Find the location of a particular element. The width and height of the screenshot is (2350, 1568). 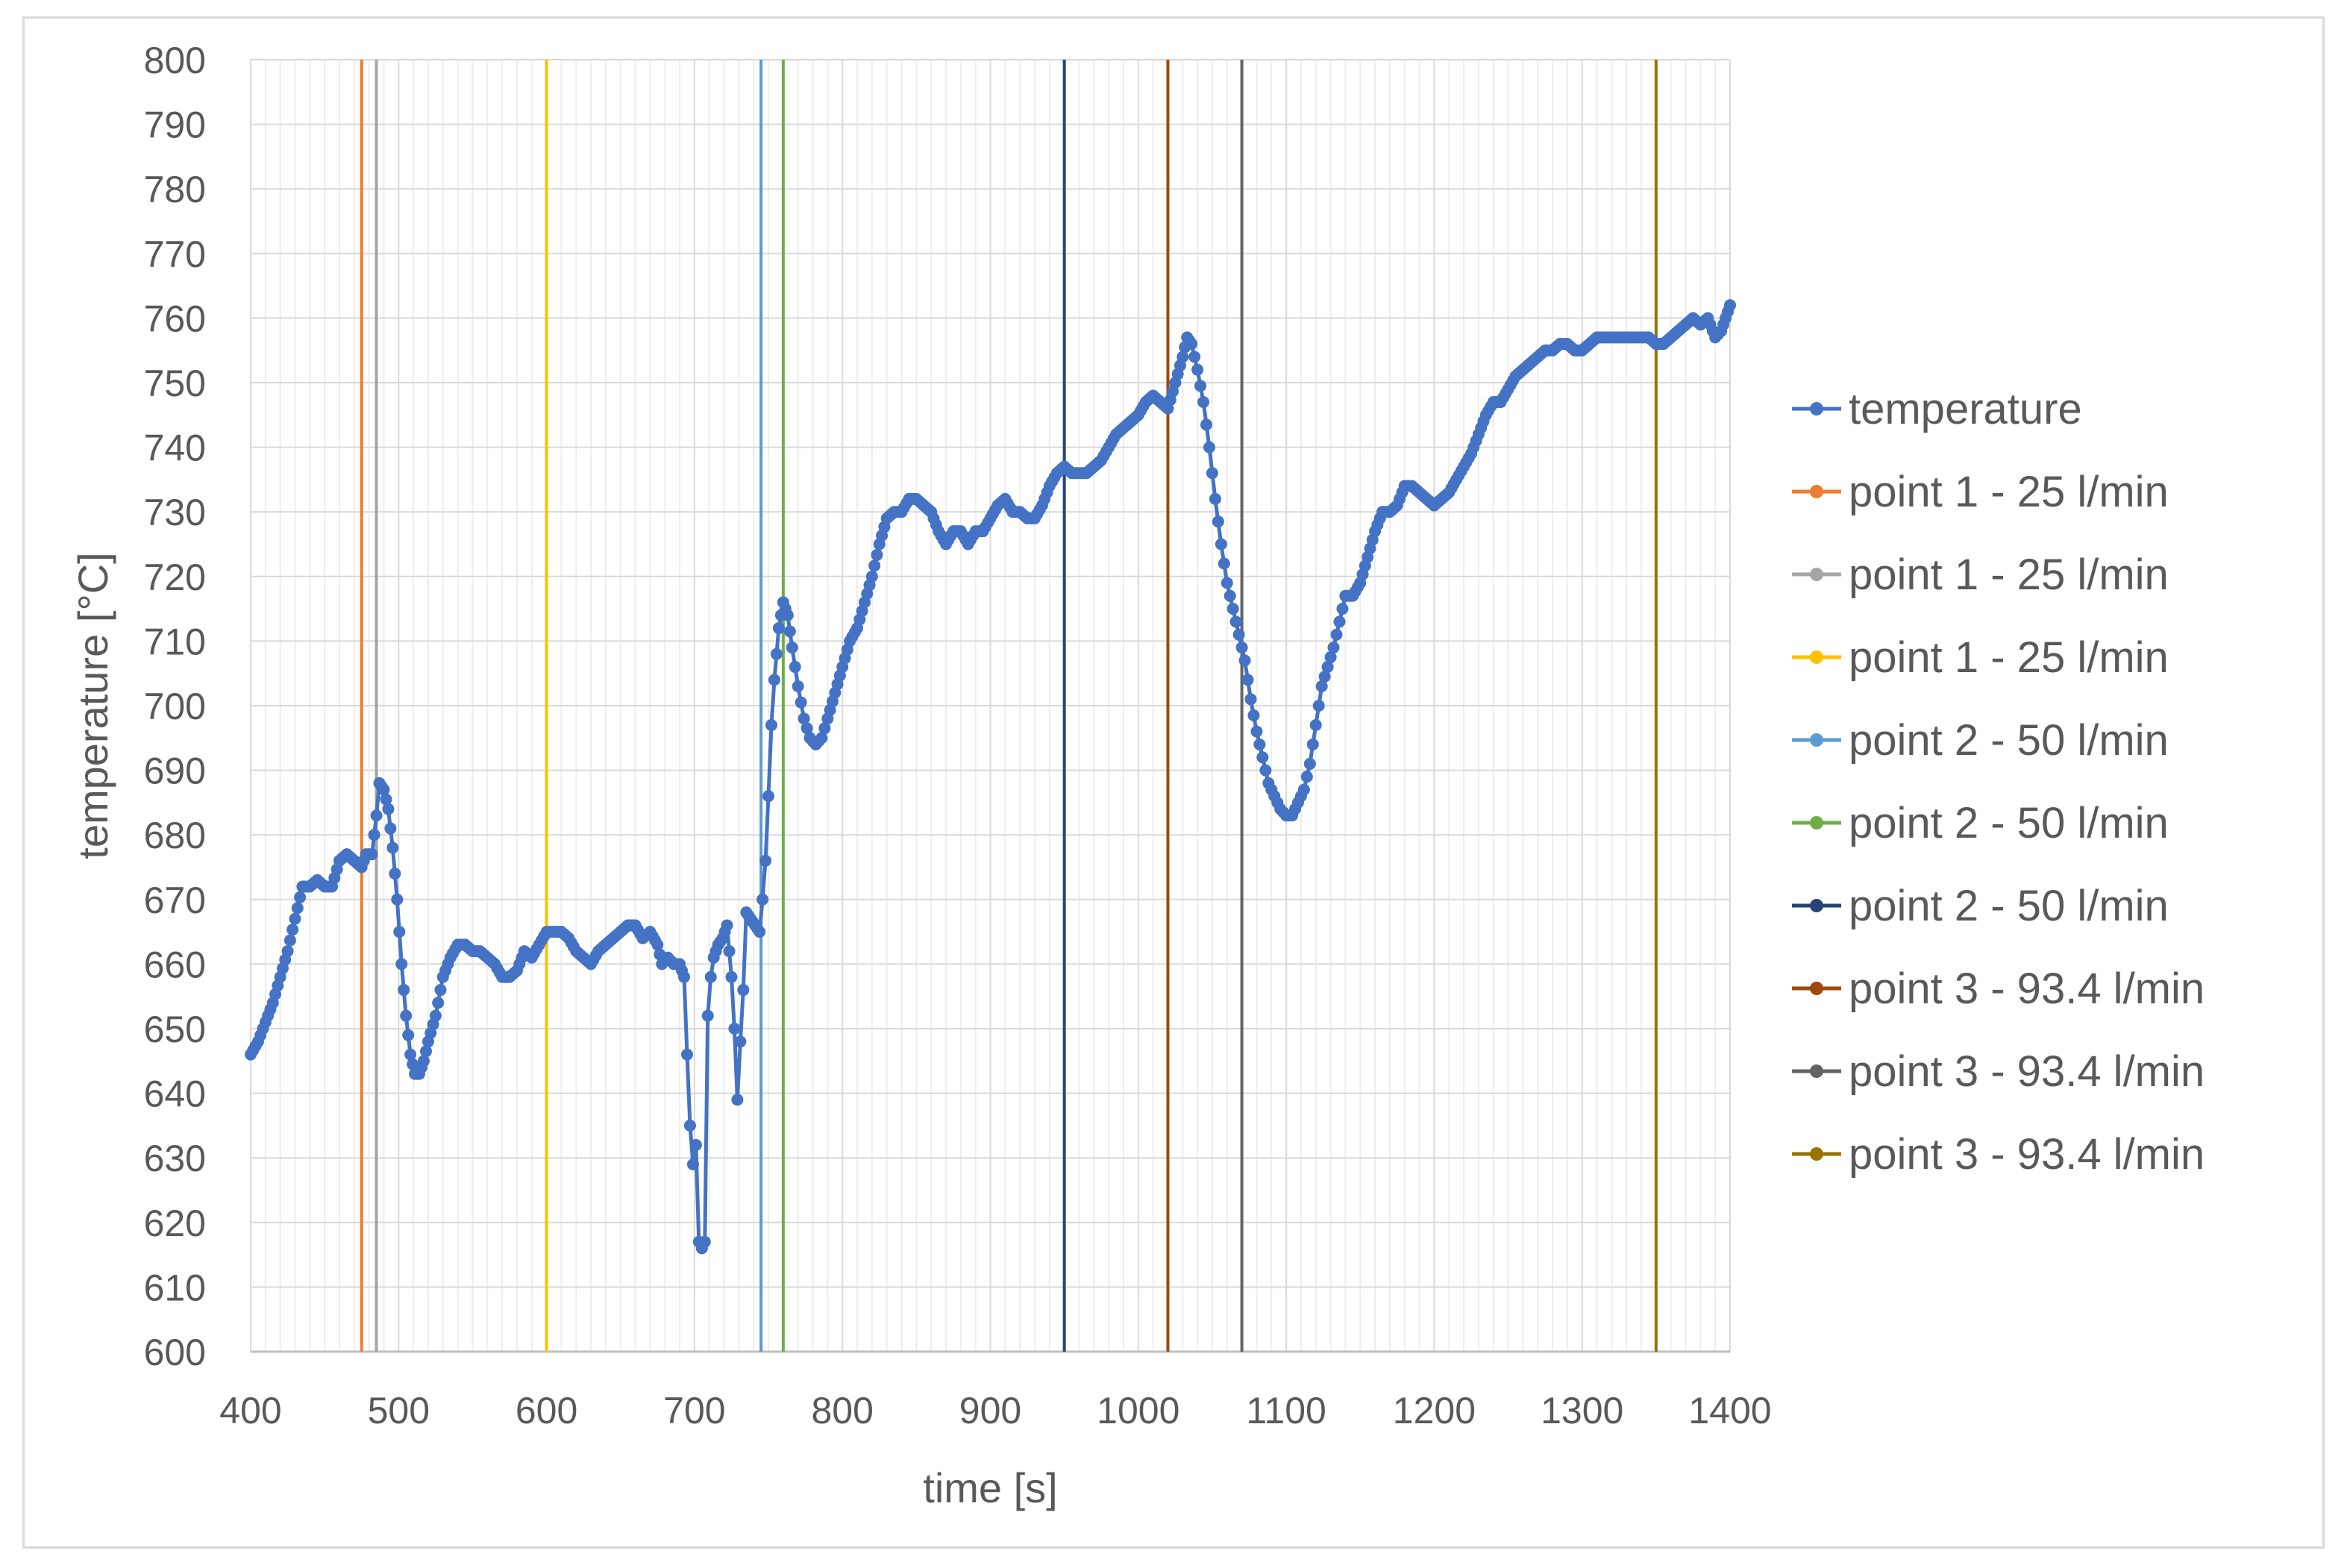

y-tick-label: 790 is located at coordinates (175, 125).